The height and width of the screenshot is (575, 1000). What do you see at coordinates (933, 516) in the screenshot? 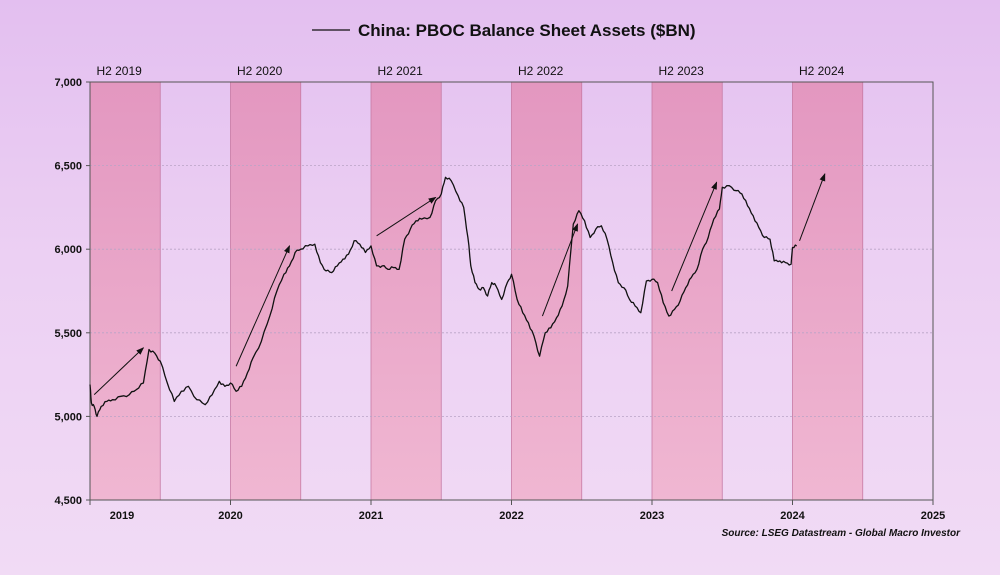
I see `x-tick-label: 2025` at bounding box center [933, 516].